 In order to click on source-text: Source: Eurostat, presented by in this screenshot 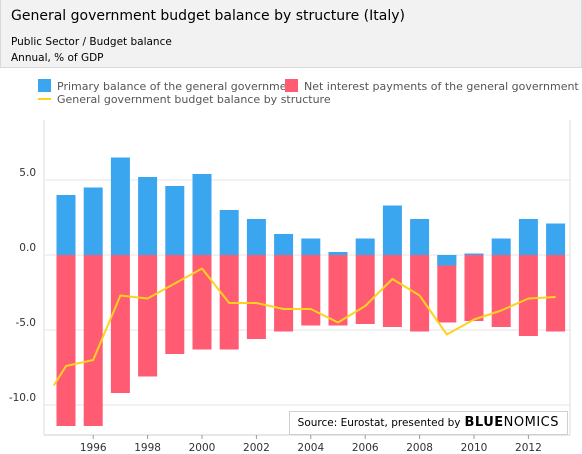, I will do `click(379, 423)`.